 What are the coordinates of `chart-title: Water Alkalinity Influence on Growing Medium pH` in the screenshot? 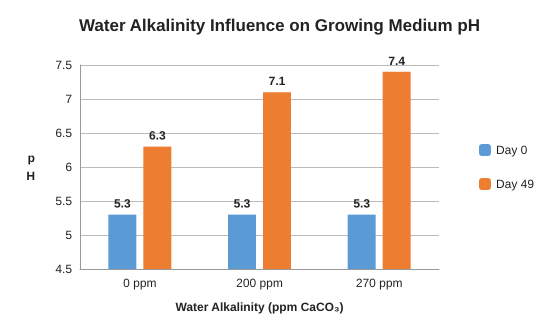 It's located at (279, 25).